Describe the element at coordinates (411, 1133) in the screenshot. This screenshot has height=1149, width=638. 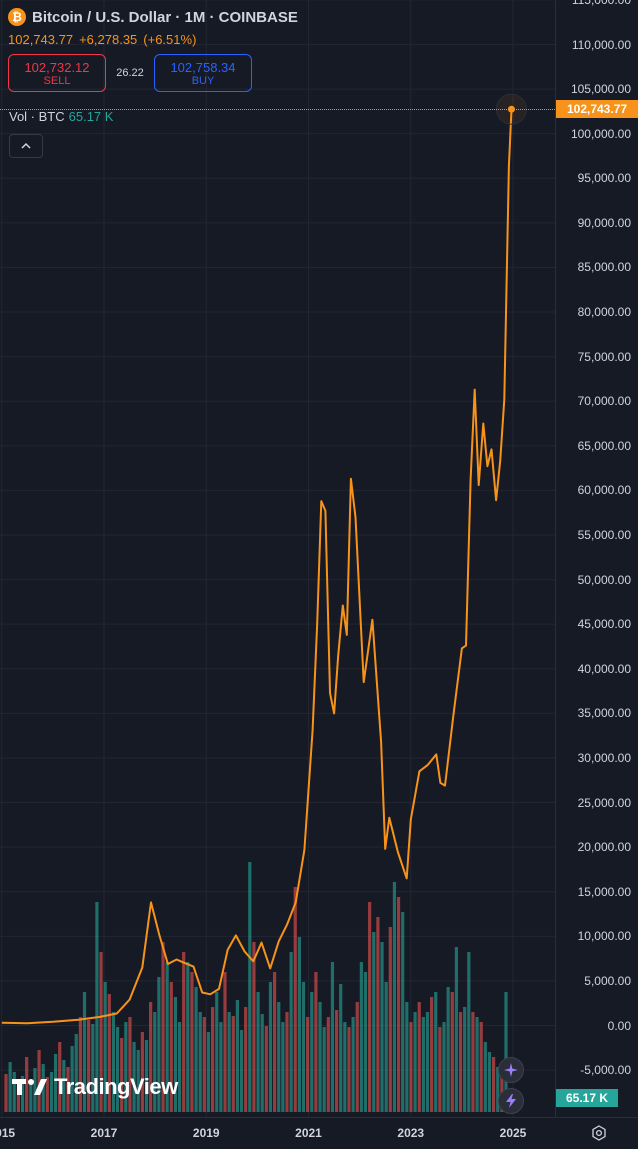
I see `x-tick-label: 2023` at that location.